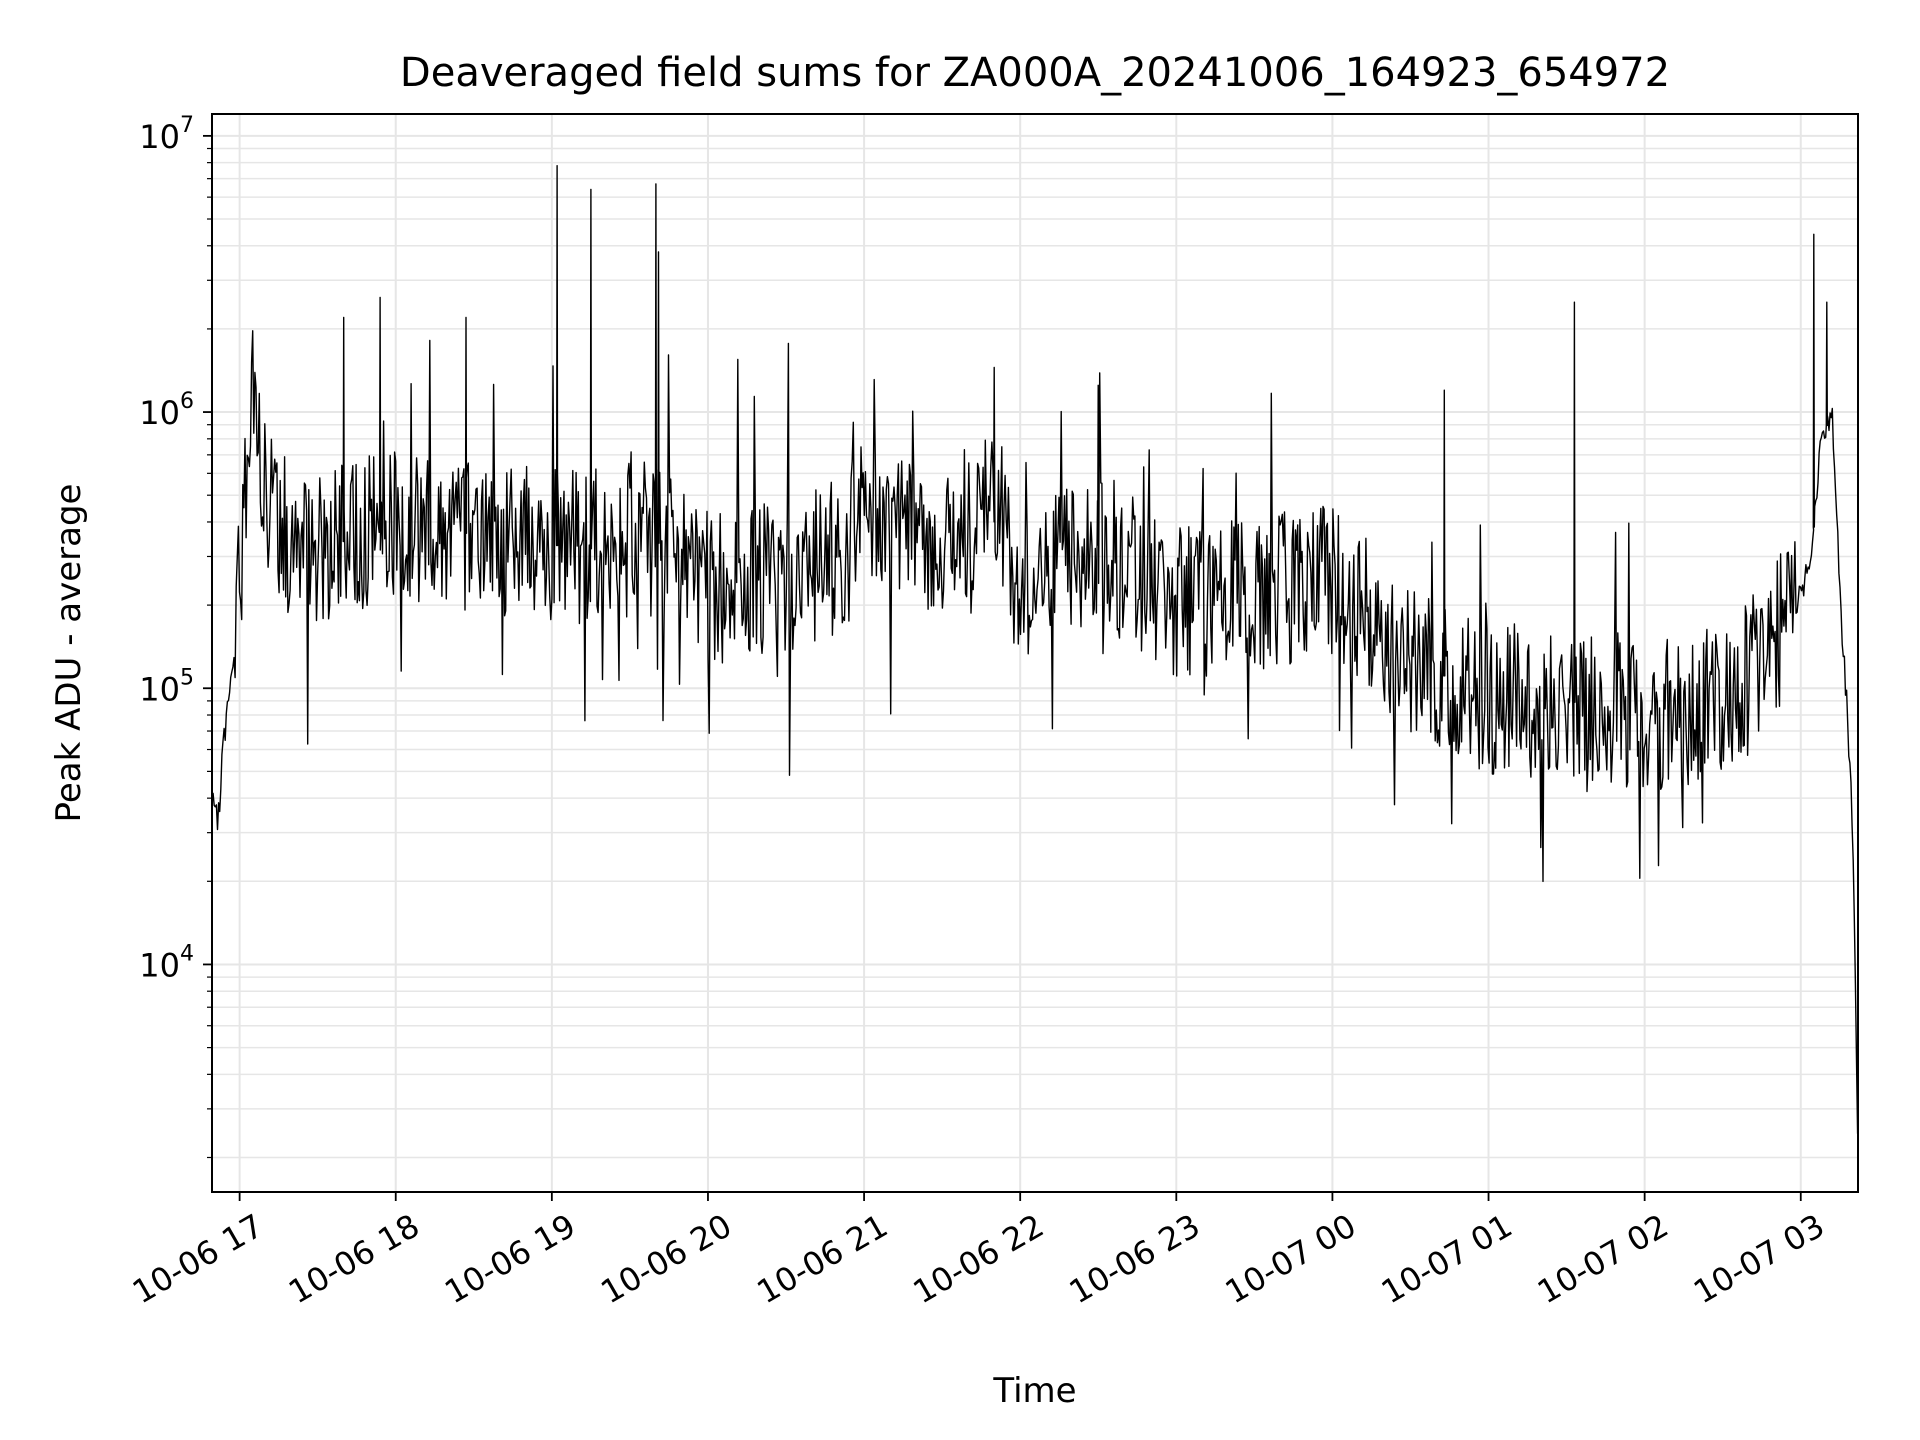  What do you see at coordinates (69, 653) in the screenshot?
I see `y-axis-label: Peak ADU - average` at bounding box center [69, 653].